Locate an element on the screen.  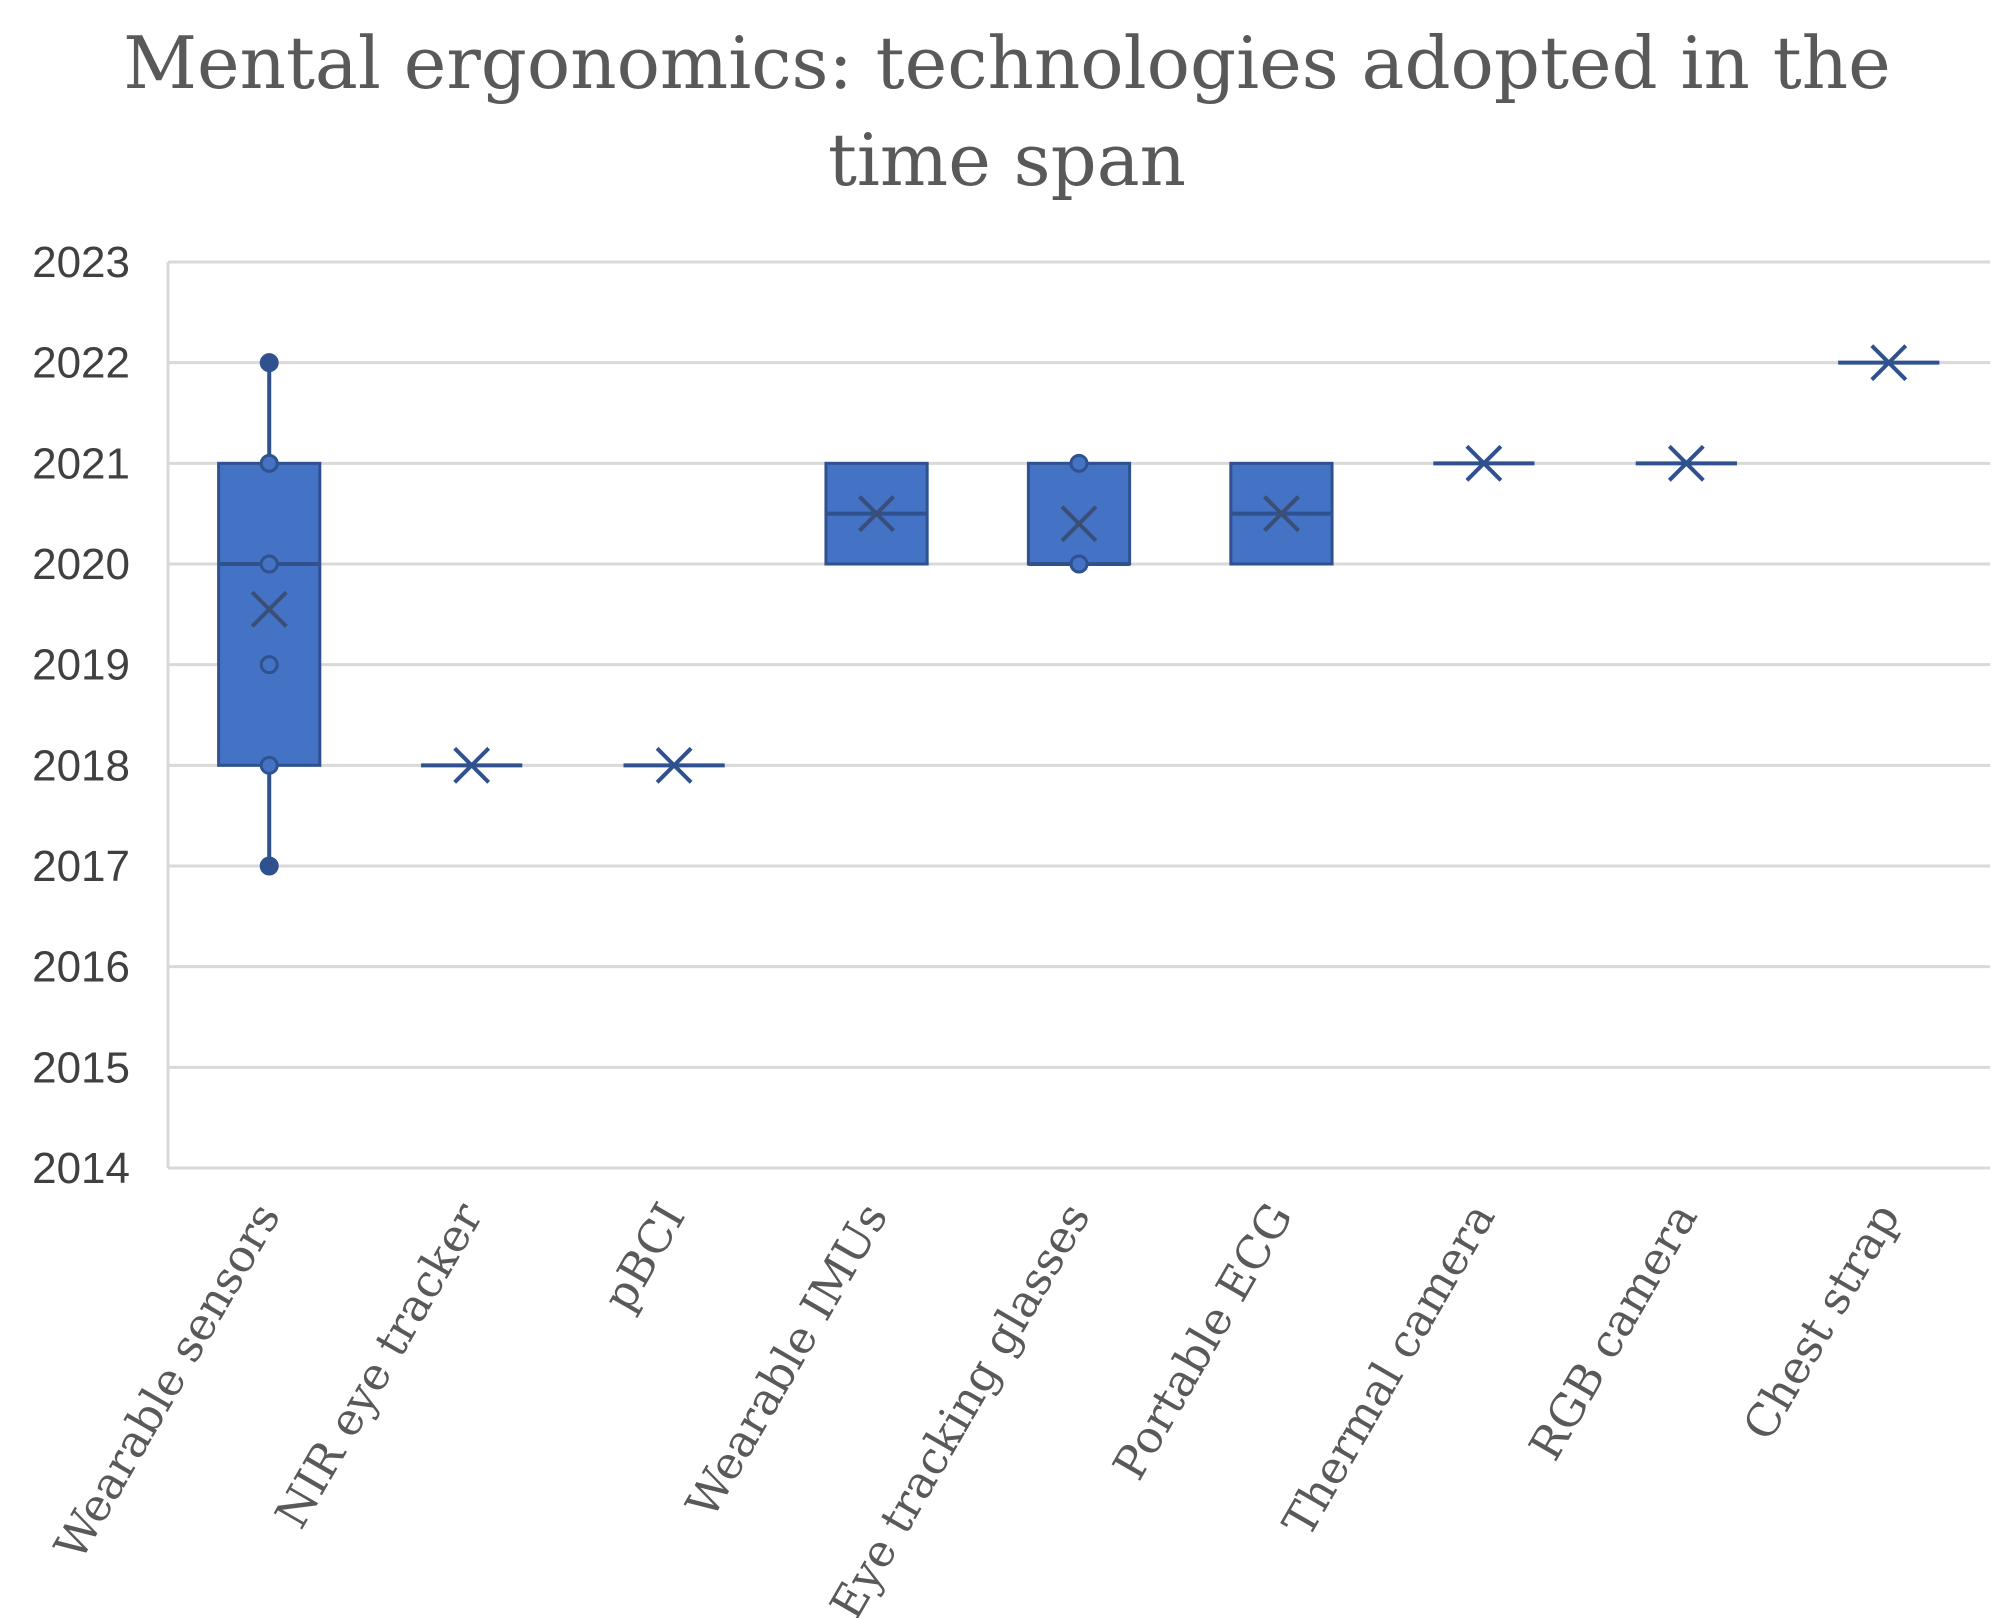
y-tick-label-2015: 2015 is located at coordinates (81, 1067).